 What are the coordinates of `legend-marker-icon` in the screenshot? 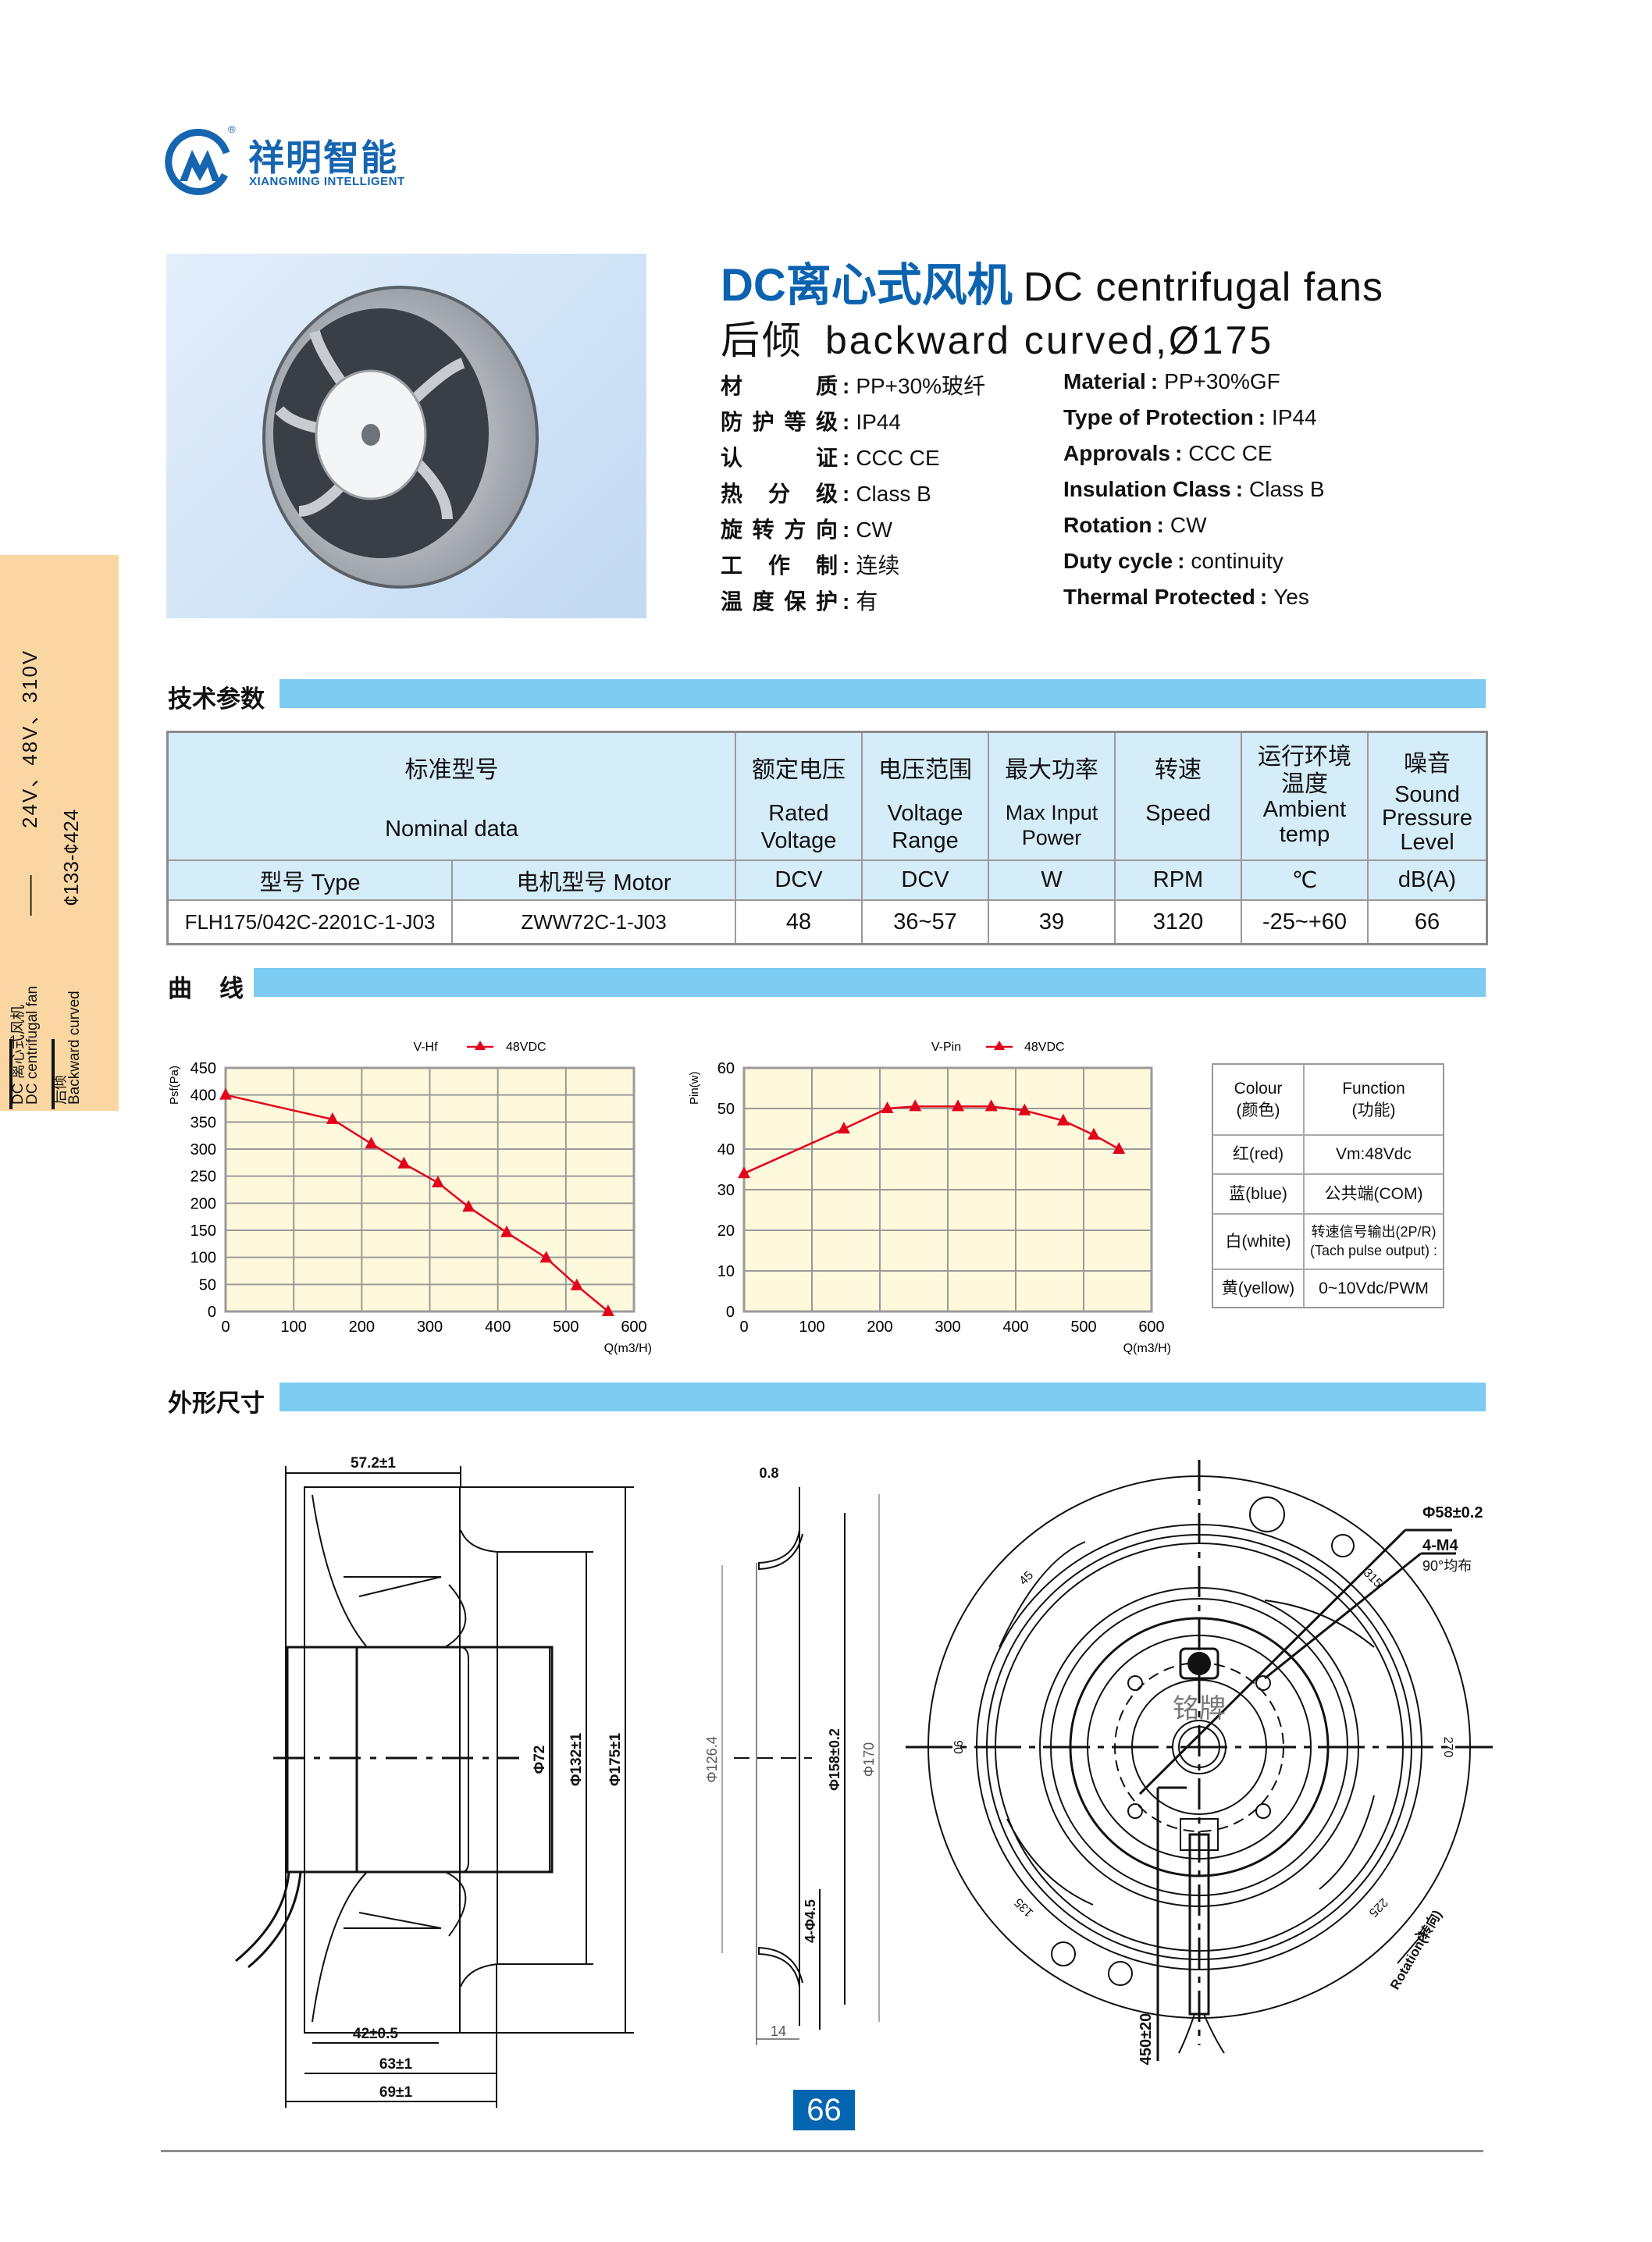 It's located at (999, 1045).